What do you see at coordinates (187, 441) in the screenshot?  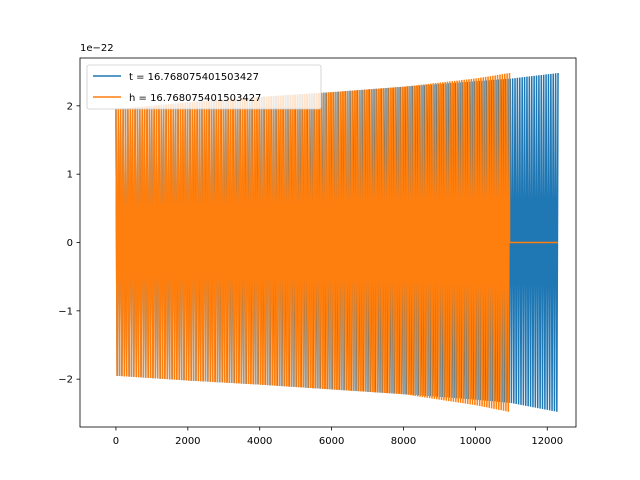 I see `x-tick-label: 2000` at bounding box center [187, 441].